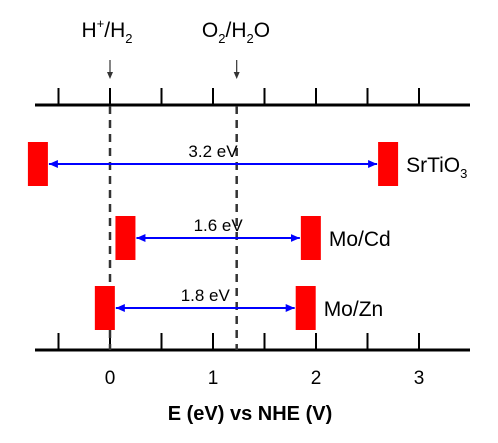  What do you see at coordinates (213, 378) in the screenshot?
I see `tick-label: 1` at bounding box center [213, 378].